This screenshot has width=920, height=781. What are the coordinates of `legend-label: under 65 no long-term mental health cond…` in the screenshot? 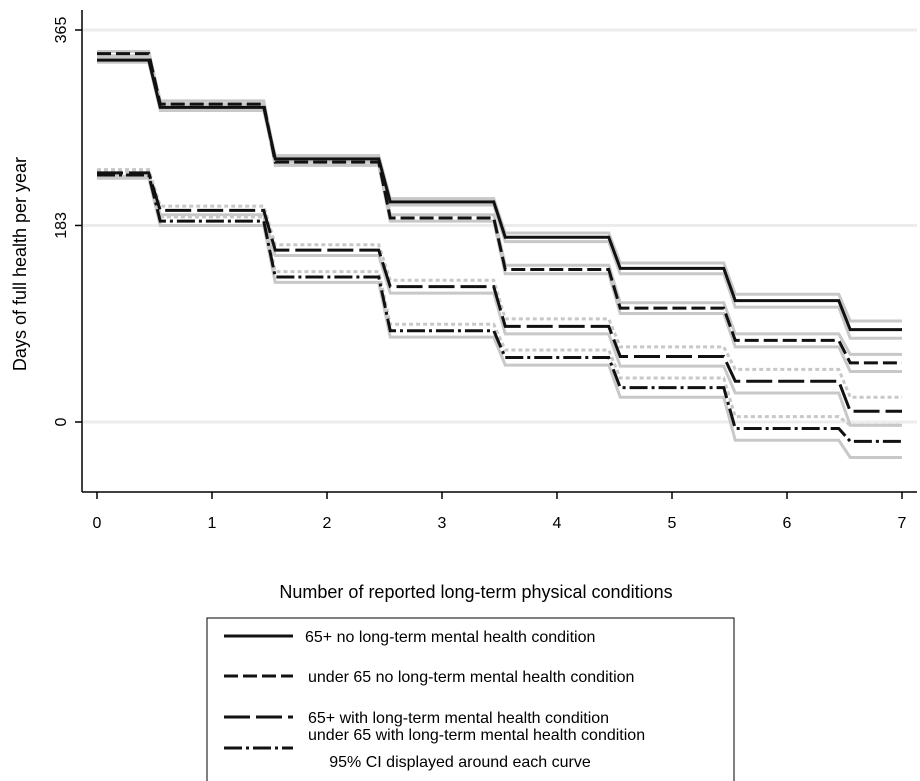 It's located at (471, 677).